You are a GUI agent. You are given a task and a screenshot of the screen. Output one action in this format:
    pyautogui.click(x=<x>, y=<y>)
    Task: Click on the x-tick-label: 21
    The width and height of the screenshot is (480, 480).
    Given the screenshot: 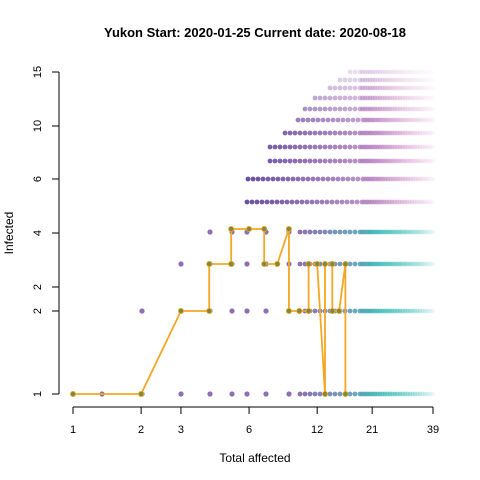 What is the action you would take?
    pyautogui.click(x=372, y=430)
    